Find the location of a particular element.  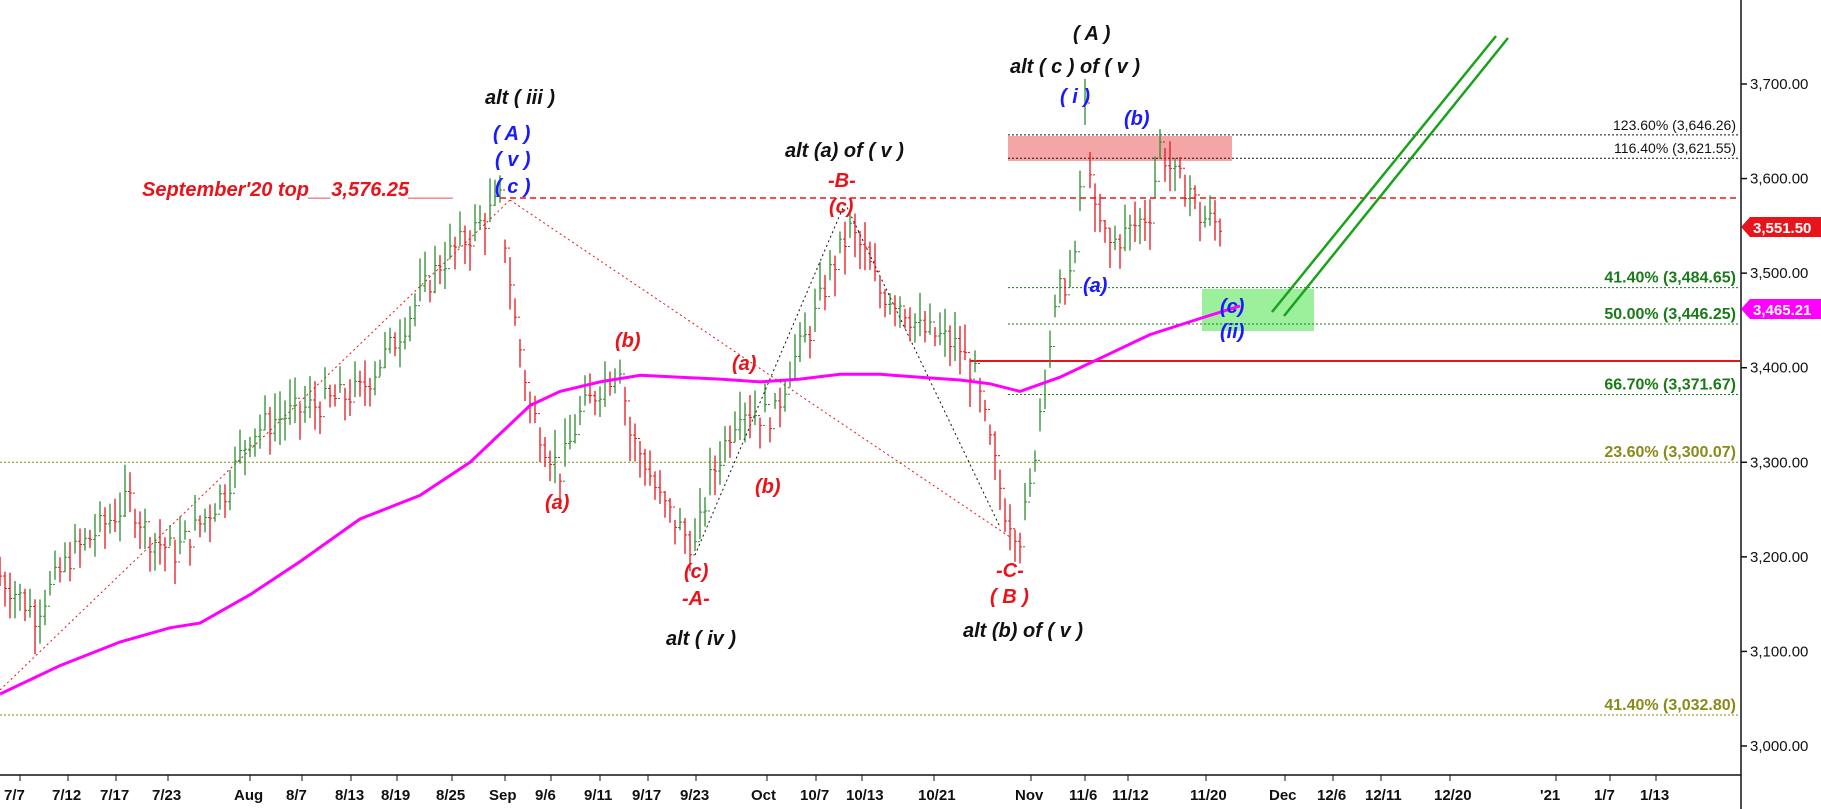

annotation-i: ( i ) is located at coordinates (1075, 97).